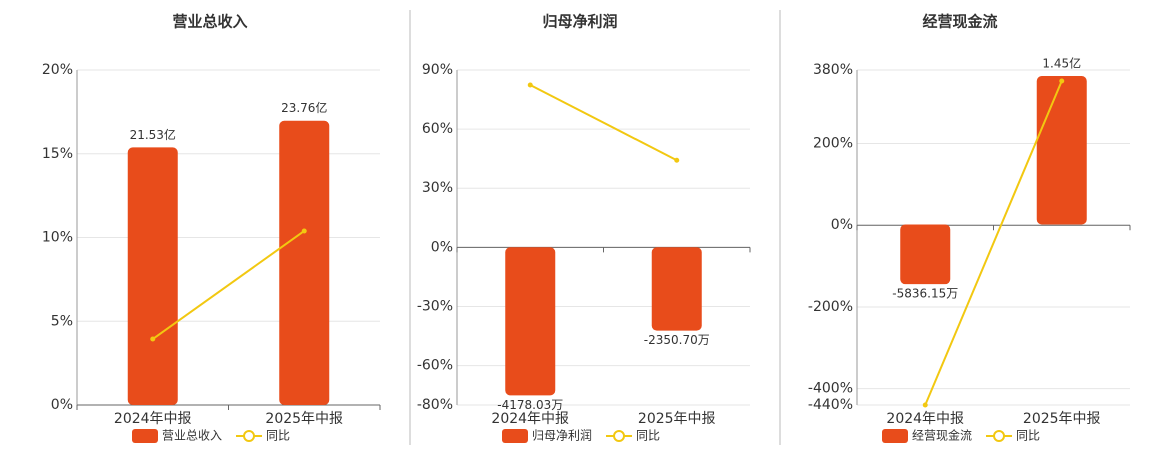  What do you see at coordinates (830, 307) in the screenshot?
I see `y-tick-label: -200%` at bounding box center [830, 307].